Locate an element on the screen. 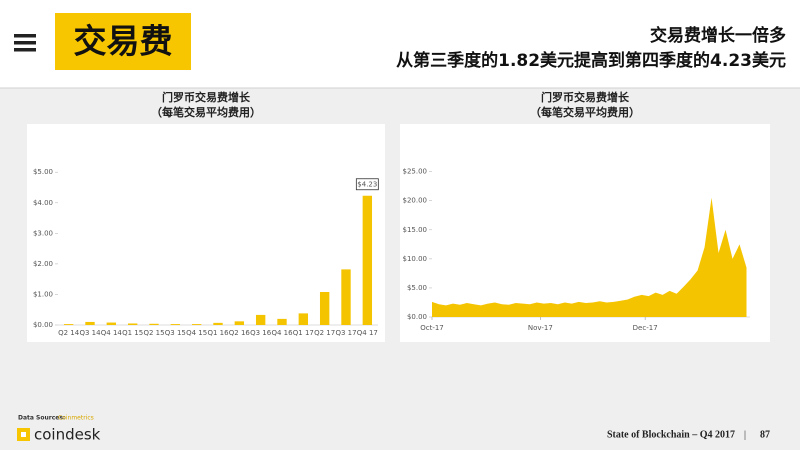  x-tick-label: Q4 14 is located at coordinates (112, 333).